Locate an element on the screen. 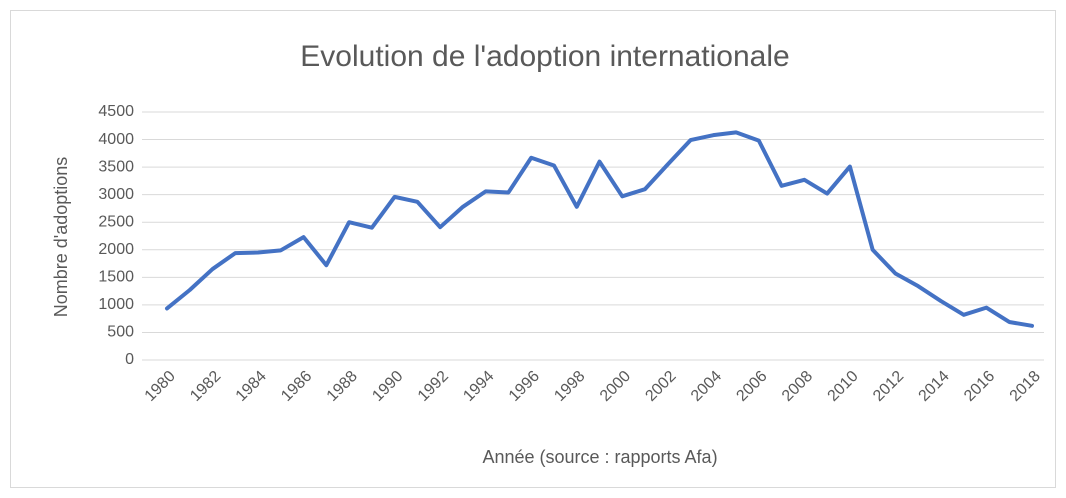 The height and width of the screenshot is (498, 1066). y-tick-label: 3500 is located at coordinates (116, 166).